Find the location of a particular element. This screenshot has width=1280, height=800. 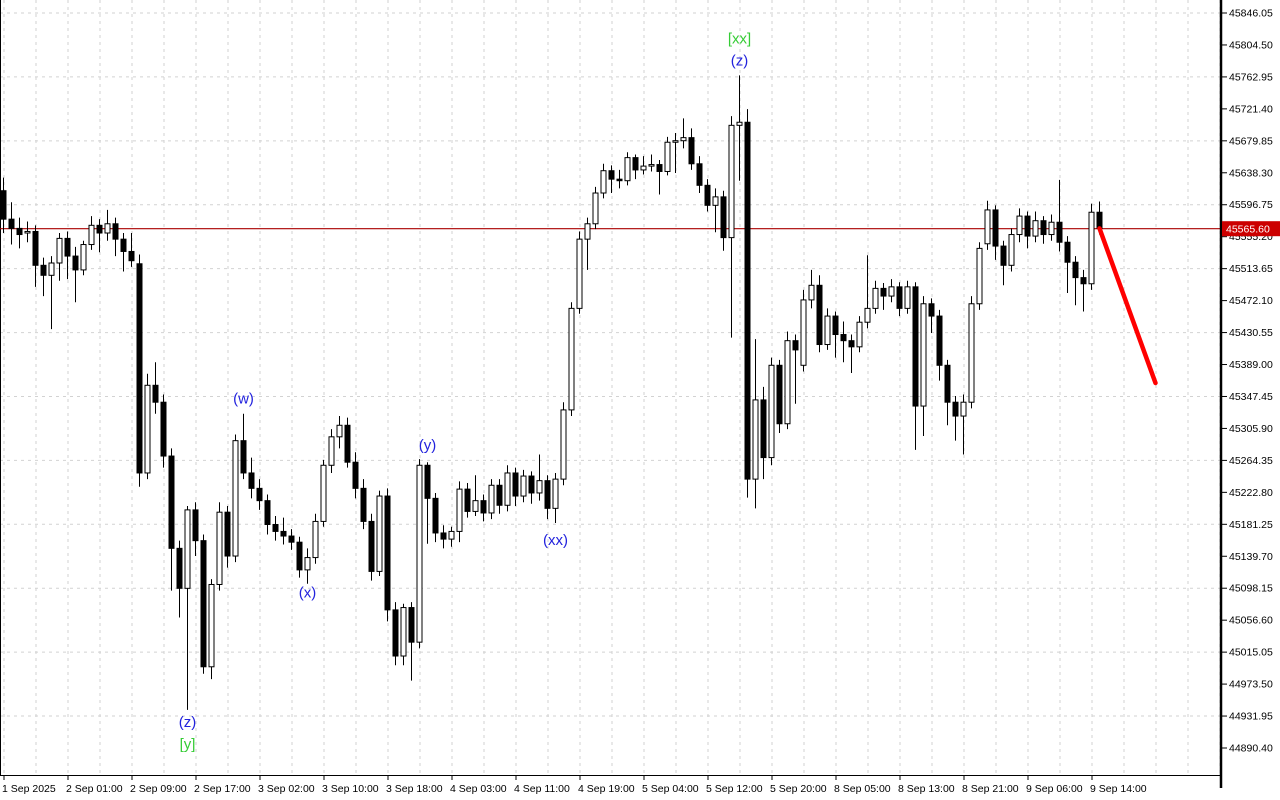

price-tick-label: 45638.30 is located at coordinates (1251, 173).